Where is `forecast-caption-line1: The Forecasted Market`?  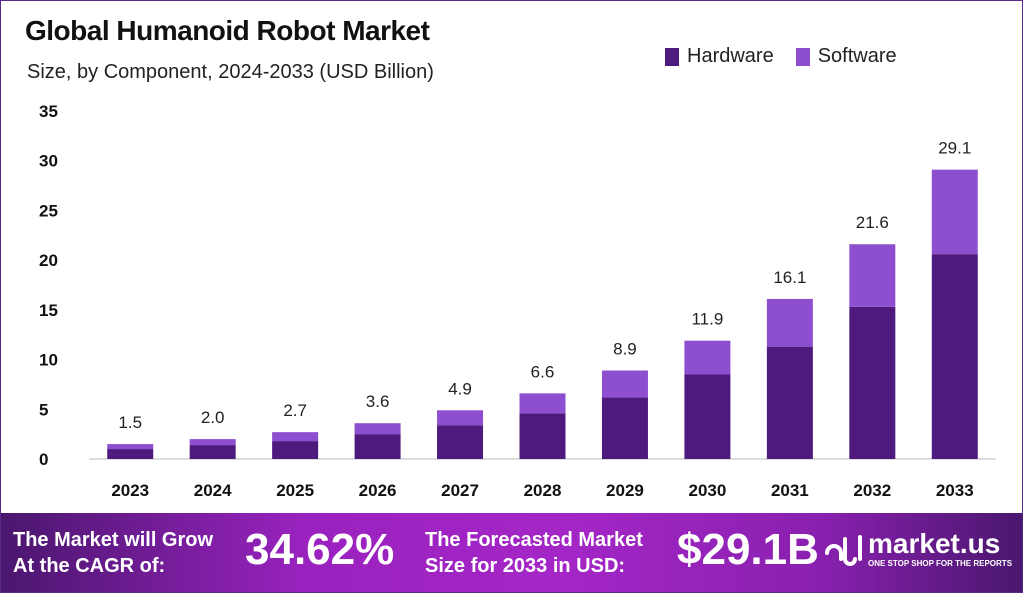 forecast-caption-line1: The Forecasted Market is located at coordinates (534, 540).